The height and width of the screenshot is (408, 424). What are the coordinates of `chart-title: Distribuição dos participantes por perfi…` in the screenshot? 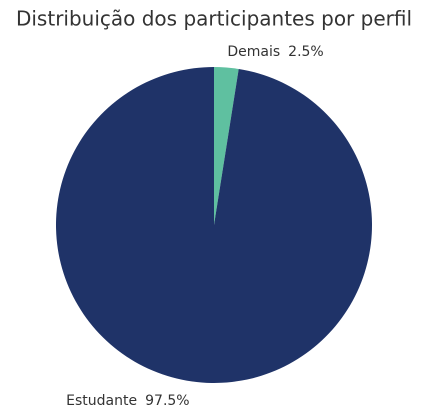 It's located at (214, 19).